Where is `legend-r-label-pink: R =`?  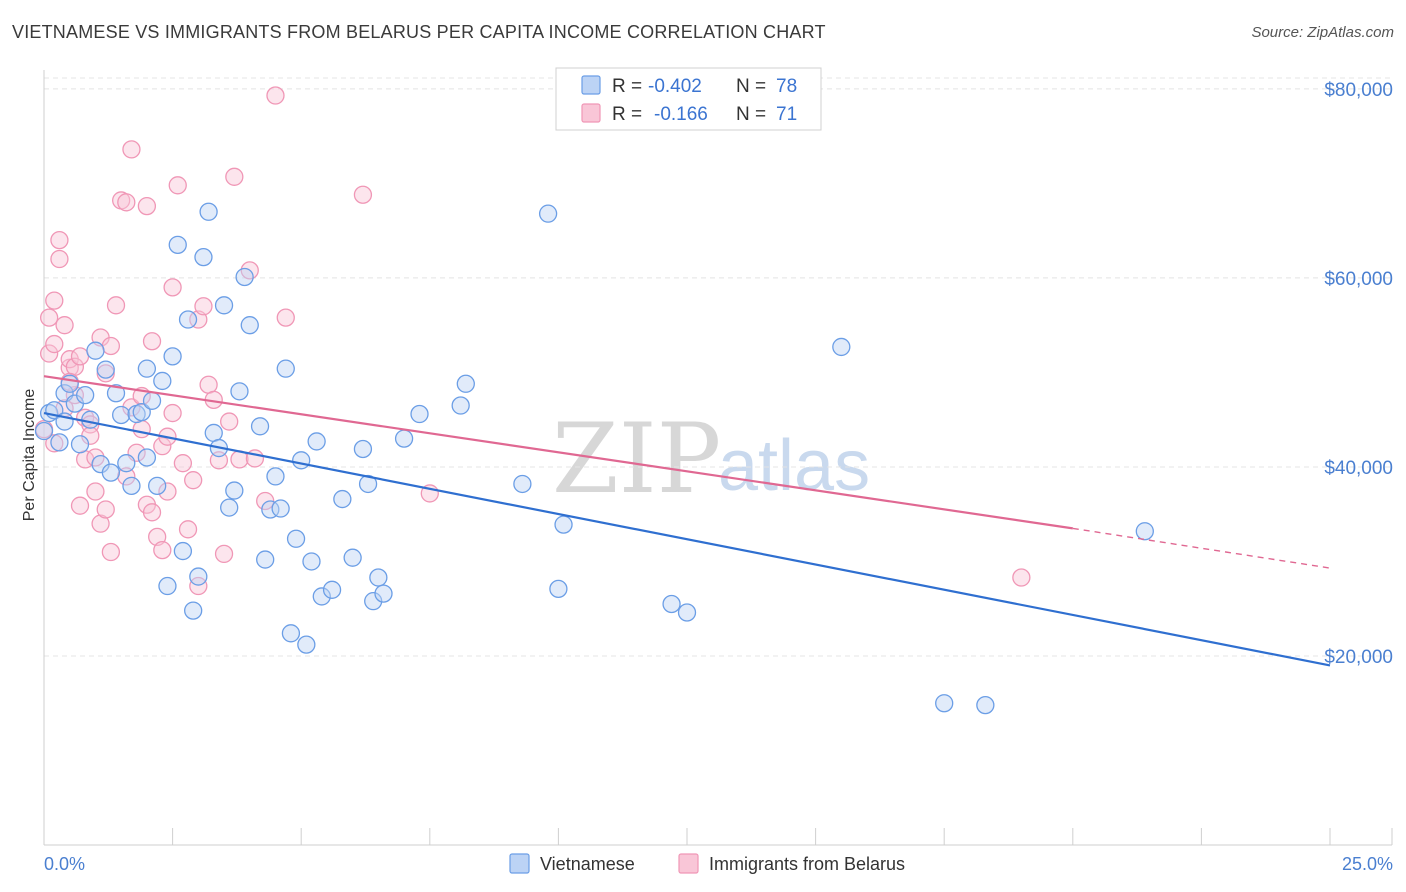
legend-r-label-pink: R = is located at coordinates (627, 114).